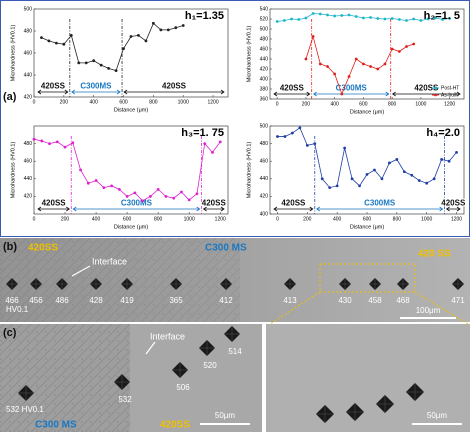  What do you see at coordinates (43, 248) in the screenshot?
I see `region-label: 420SS` at bounding box center [43, 248].